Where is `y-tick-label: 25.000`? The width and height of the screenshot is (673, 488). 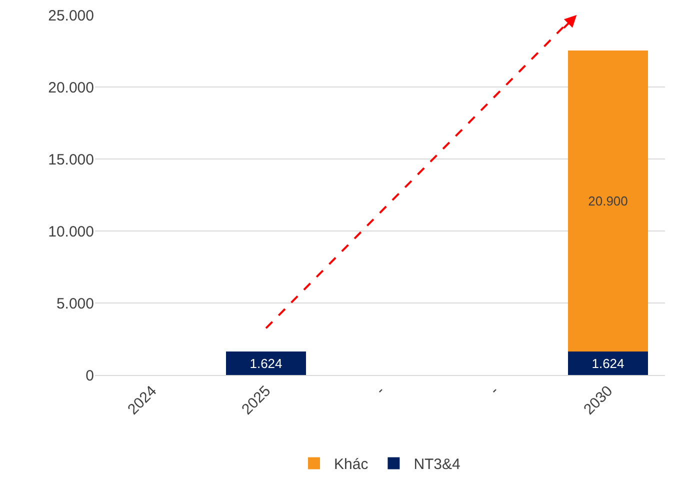 y-tick-label: 25.000 is located at coordinates (71, 15).